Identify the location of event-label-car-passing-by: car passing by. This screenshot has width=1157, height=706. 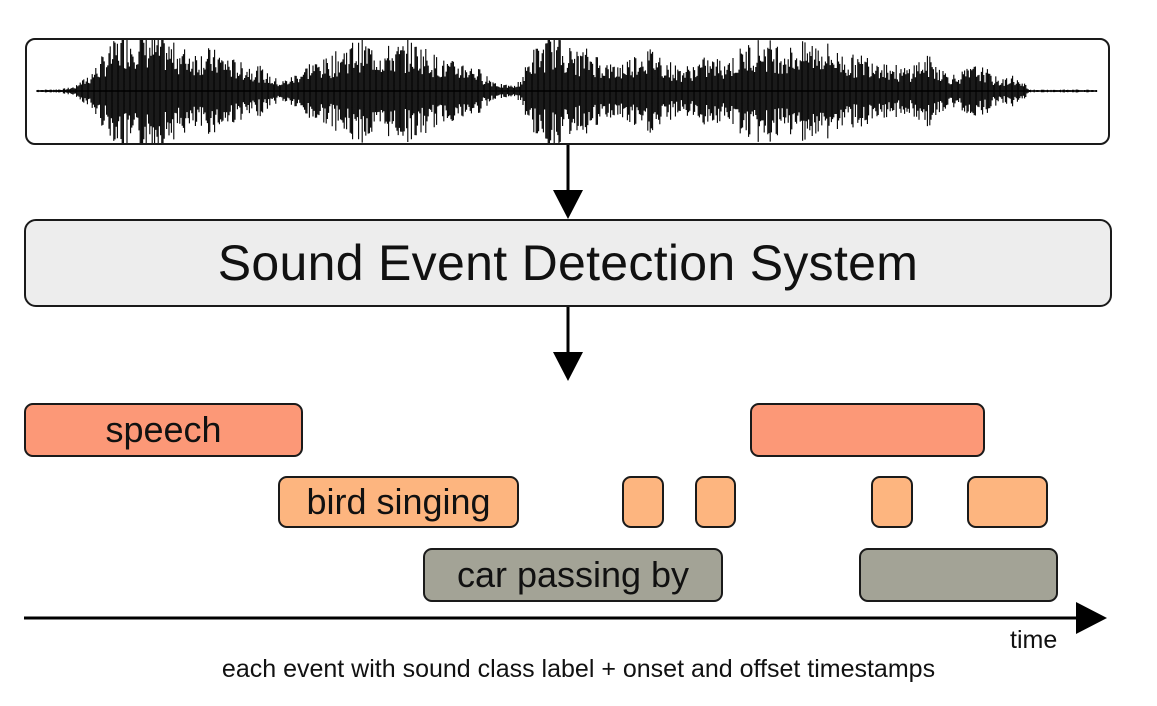
(573, 574).